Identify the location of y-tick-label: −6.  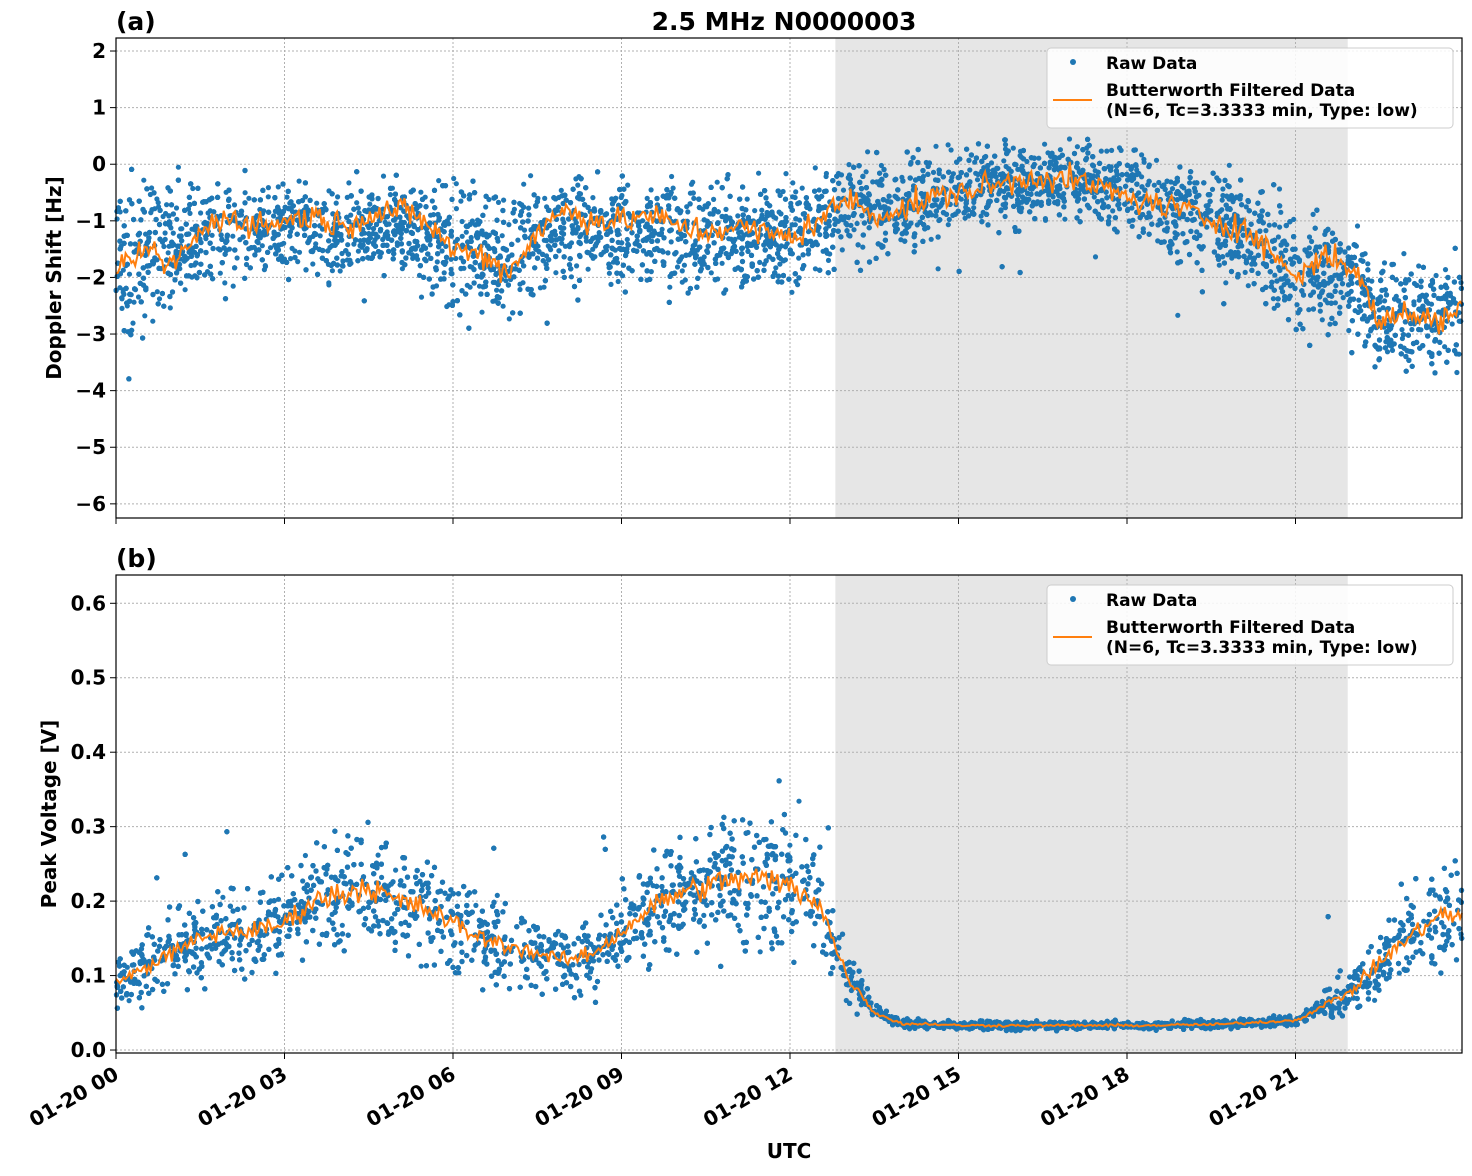
(90, 504).